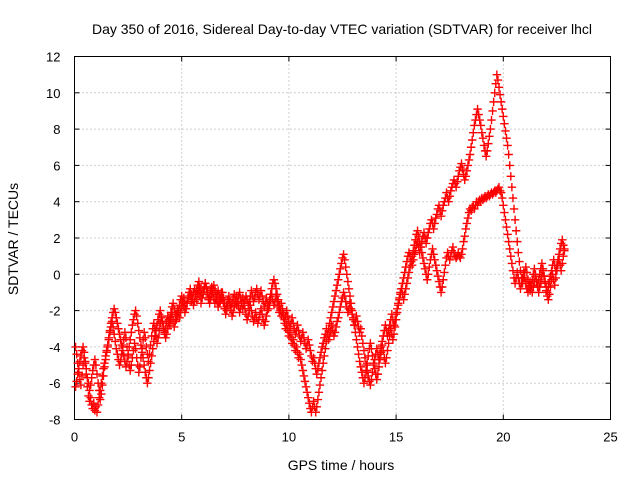  I want to click on x-tick-label: 25, so click(610, 437).